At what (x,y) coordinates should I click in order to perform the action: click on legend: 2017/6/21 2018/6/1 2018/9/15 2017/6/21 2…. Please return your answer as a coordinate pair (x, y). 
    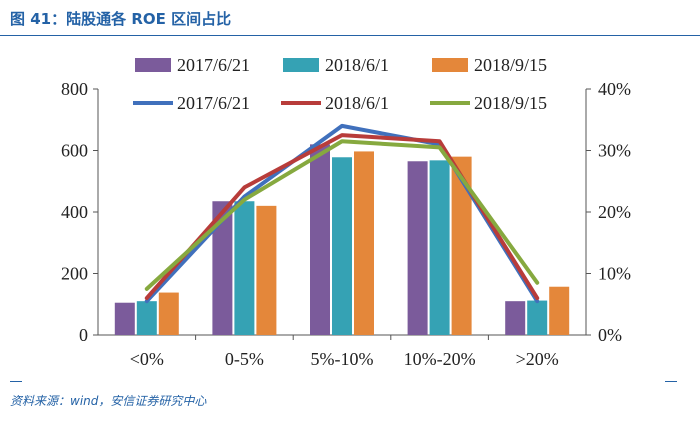
    Looking at the image, I should click on (340, 84).